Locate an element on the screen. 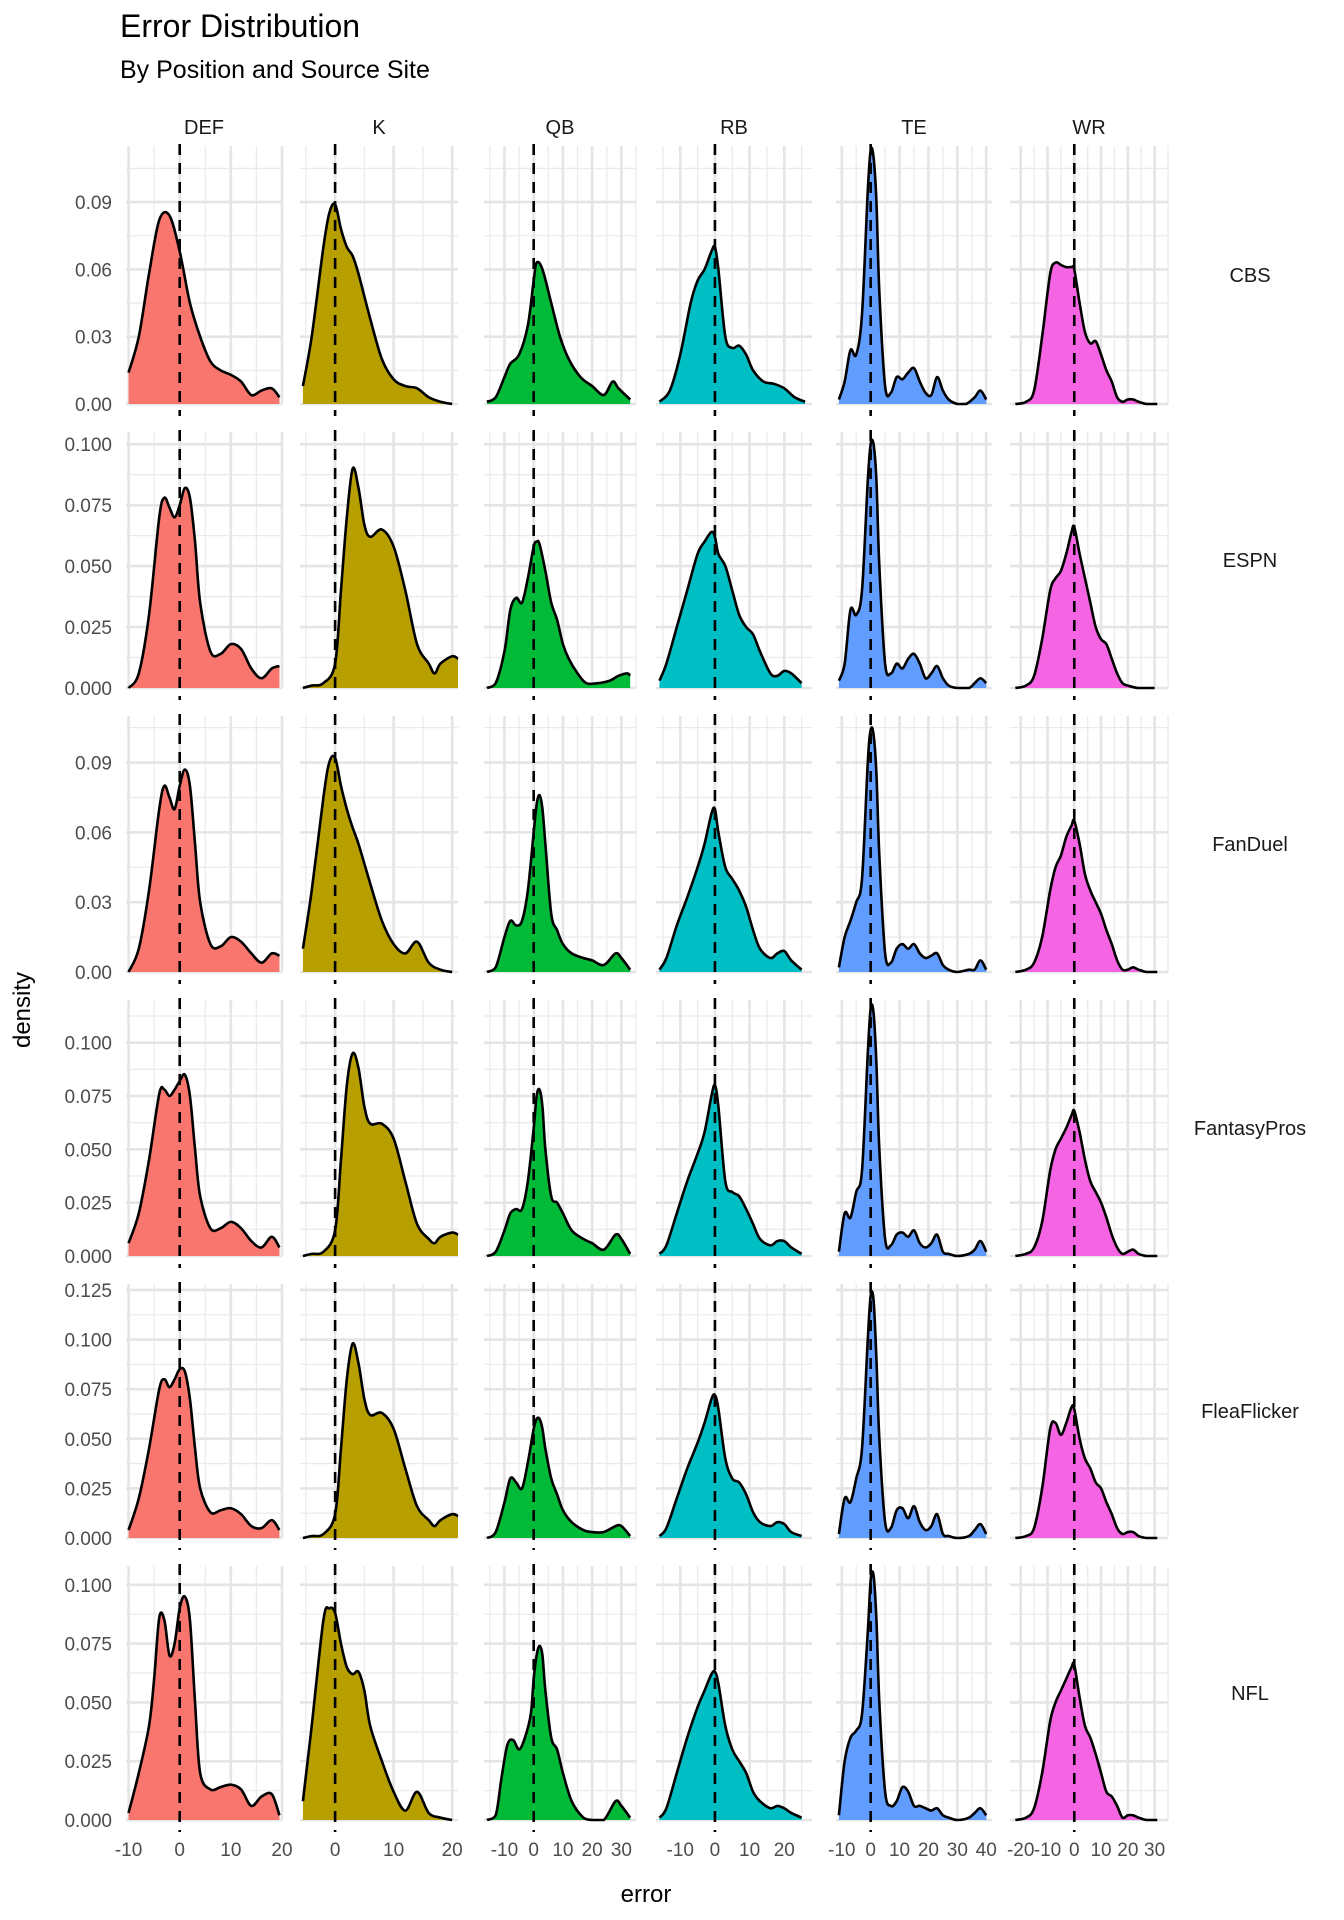 Image resolution: width=1344 pixels, height=1920 pixels. panel-cbs-te is located at coordinates (914, 280).